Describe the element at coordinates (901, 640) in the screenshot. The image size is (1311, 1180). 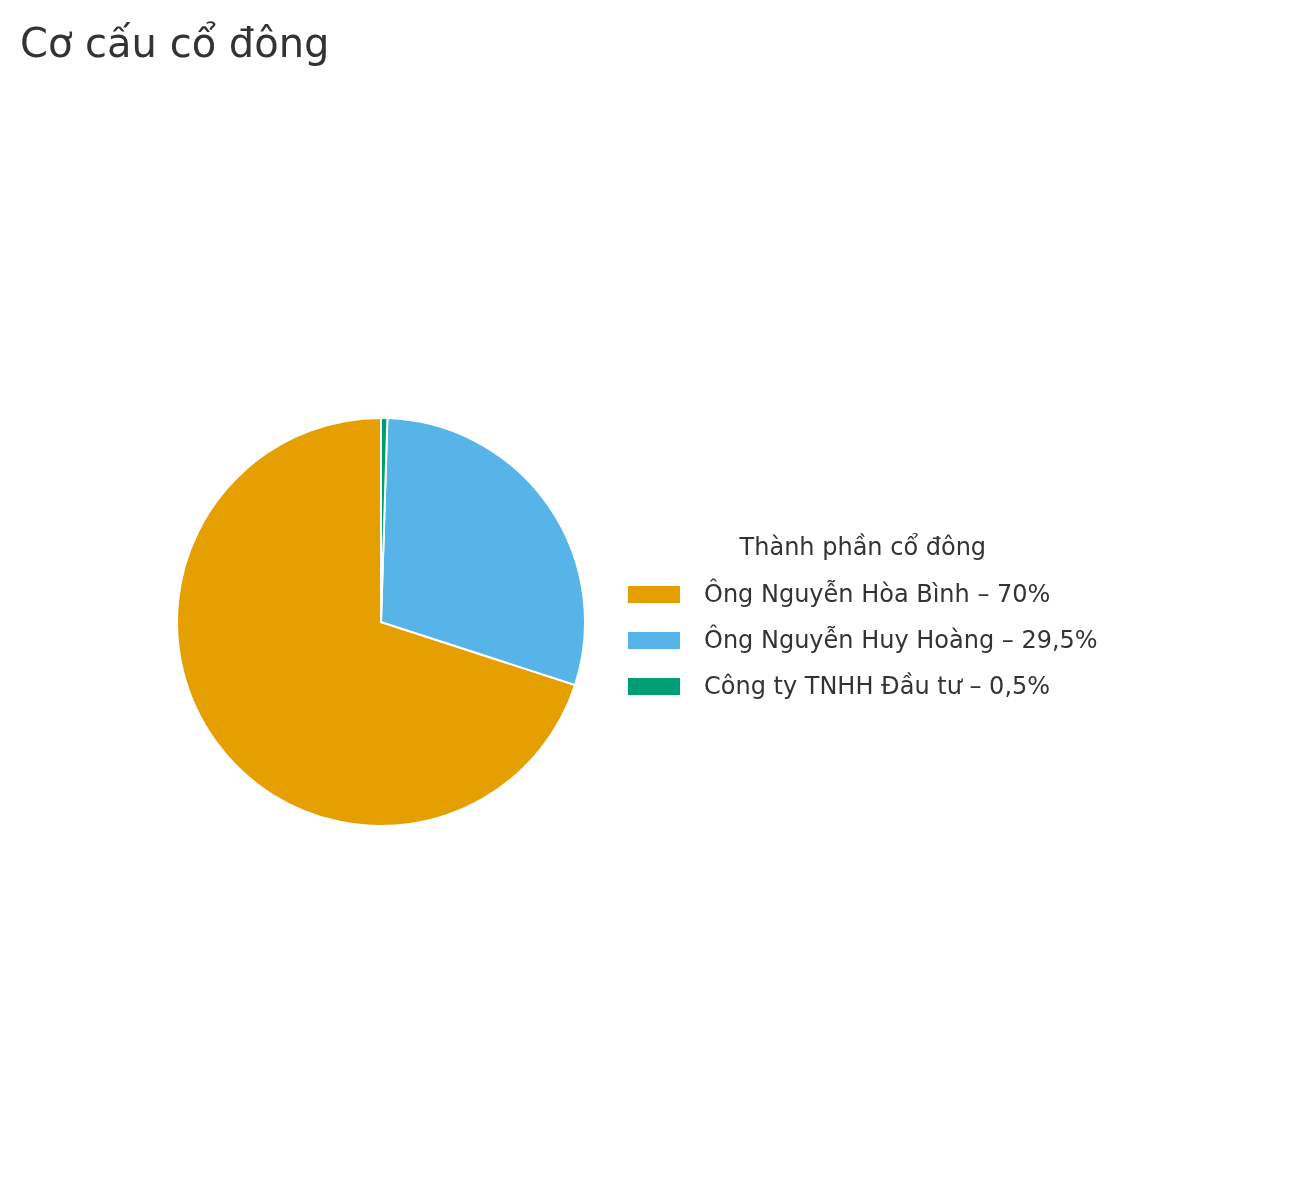
I see `legend-label: Ông Nguyễn Huy Hoàng – 29,5%` at that location.